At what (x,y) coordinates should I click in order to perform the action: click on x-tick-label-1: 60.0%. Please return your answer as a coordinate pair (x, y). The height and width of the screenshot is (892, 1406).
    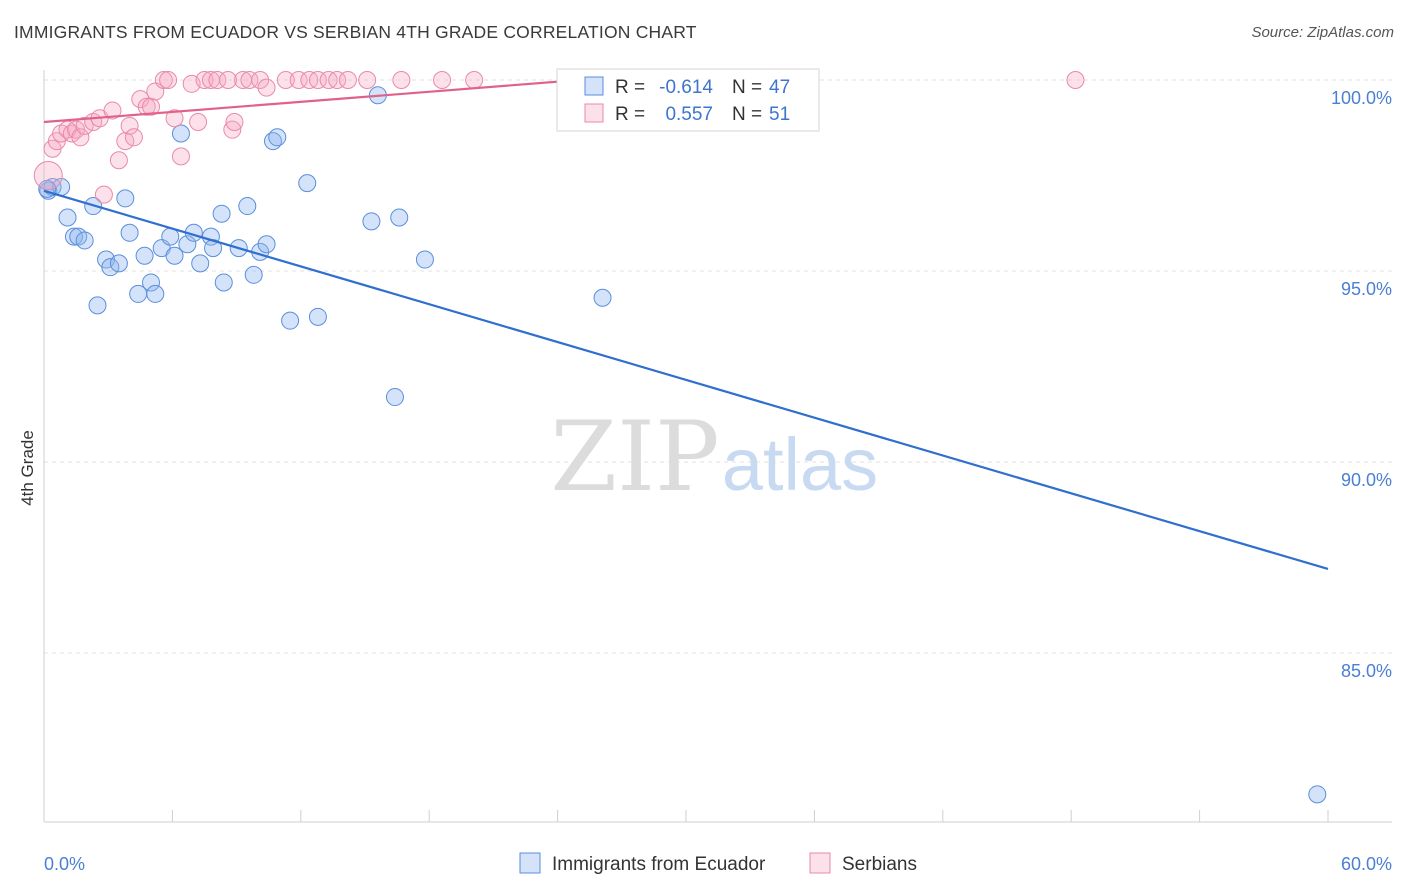
    Looking at the image, I should click on (1366, 864).